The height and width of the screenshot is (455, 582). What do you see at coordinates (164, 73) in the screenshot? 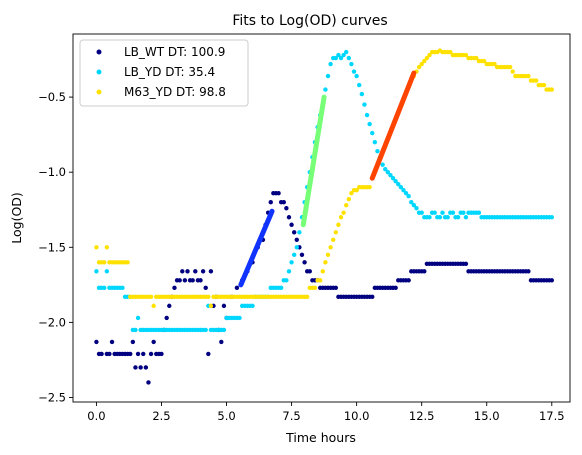
I see `legend-box` at bounding box center [164, 73].